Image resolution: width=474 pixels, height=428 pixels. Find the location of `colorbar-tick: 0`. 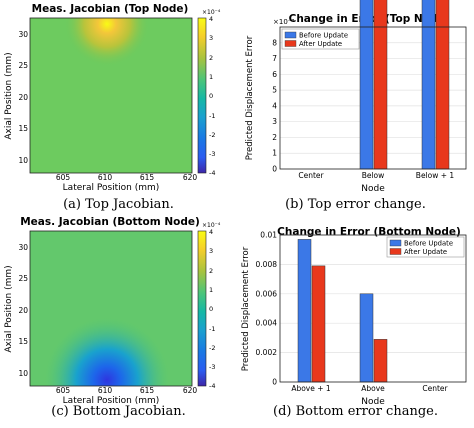

colorbar-tick: 0 is located at coordinates (211, 309).